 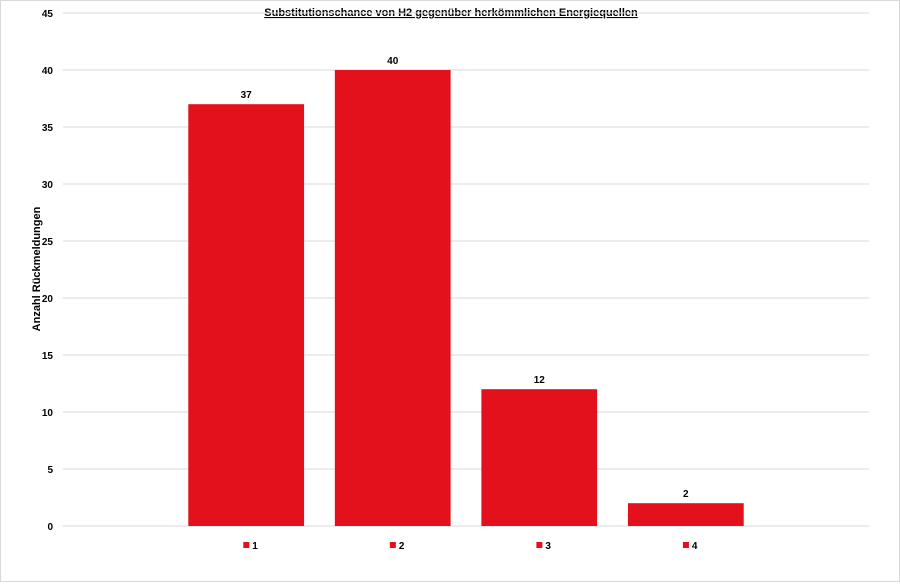 What do you see at coordinates (48, 413) in the screenshot?
I see `y-tick-label: 10` at bounding box center [48, 413].